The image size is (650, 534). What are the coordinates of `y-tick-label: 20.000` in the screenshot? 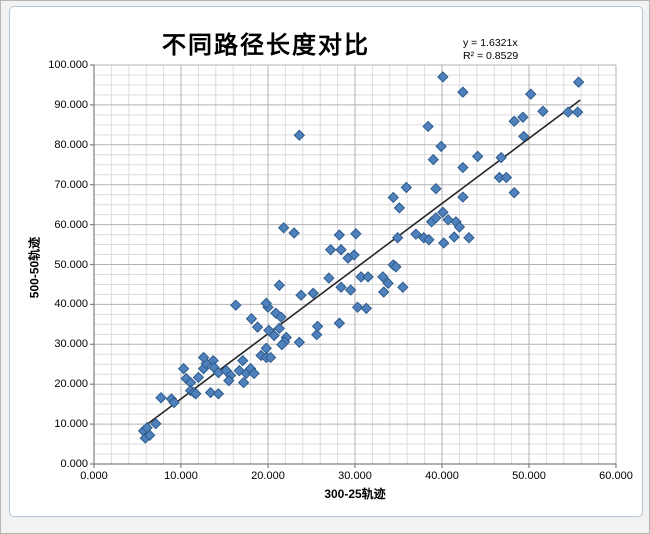 It's located at (71, 384).